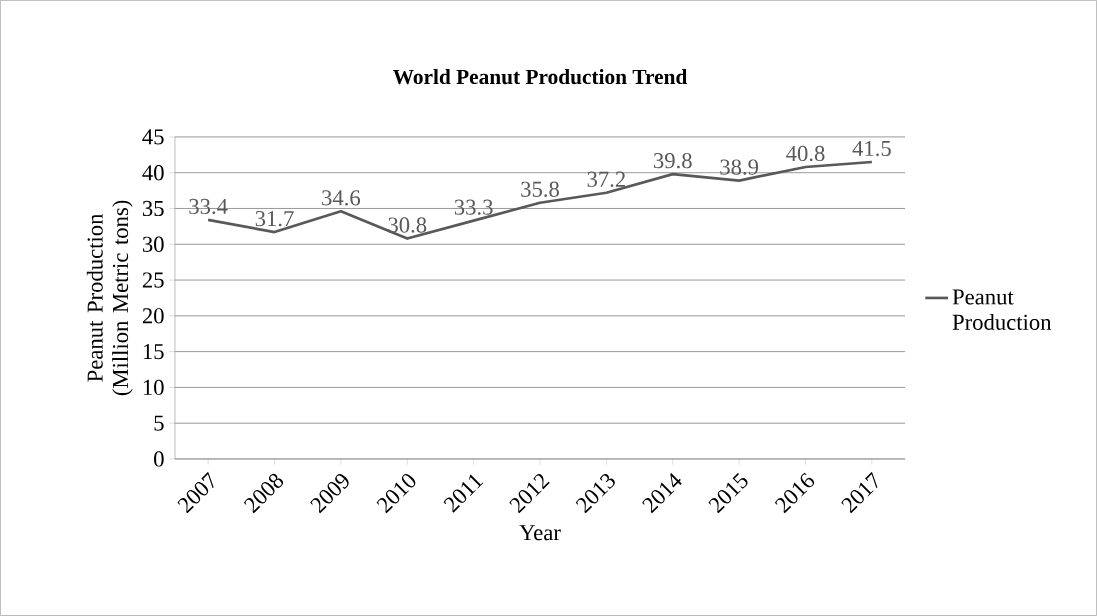 The width and height of the screenshot is (1097, 616). What do you see at coordinates (805, 153) in the screenshot?
I see `data-label: 40.8` at bounding box center [805, 153].